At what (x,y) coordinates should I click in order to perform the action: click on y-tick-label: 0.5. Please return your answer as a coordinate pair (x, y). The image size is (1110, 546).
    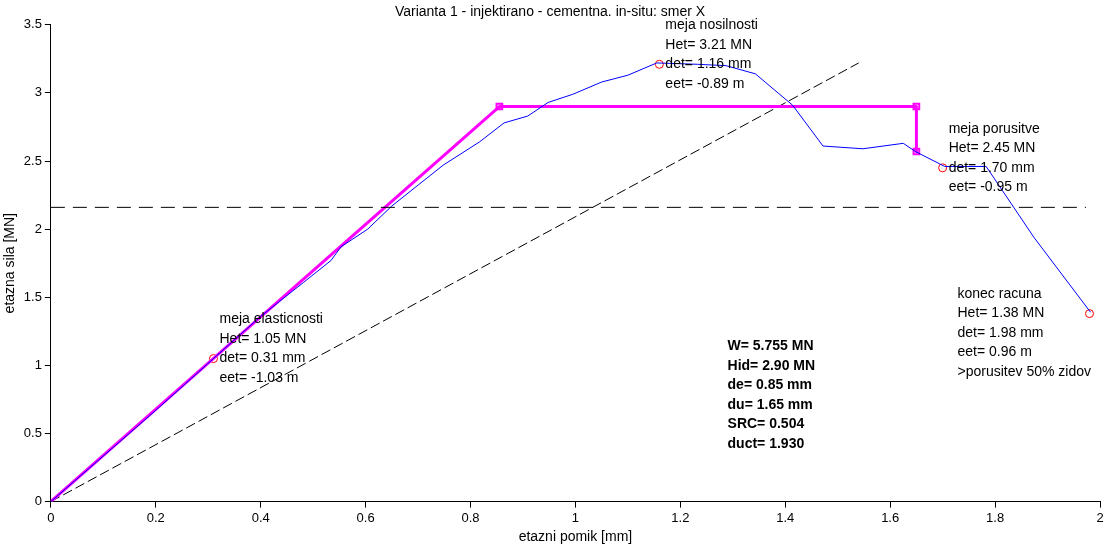
    Looking at the image, I should click on (32, 433).